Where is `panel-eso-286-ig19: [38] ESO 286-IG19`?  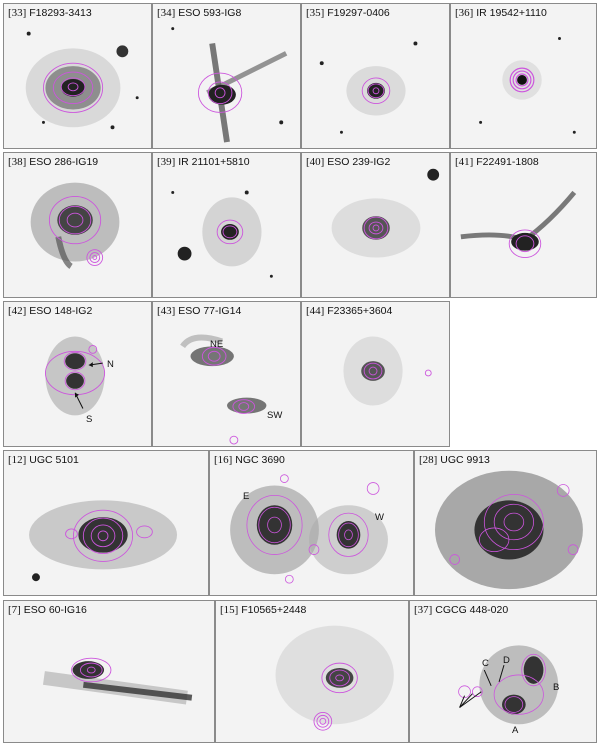 panel-eso-286-ig19: [38] ESO 286-IG19 is located at coordinates (77, 225).